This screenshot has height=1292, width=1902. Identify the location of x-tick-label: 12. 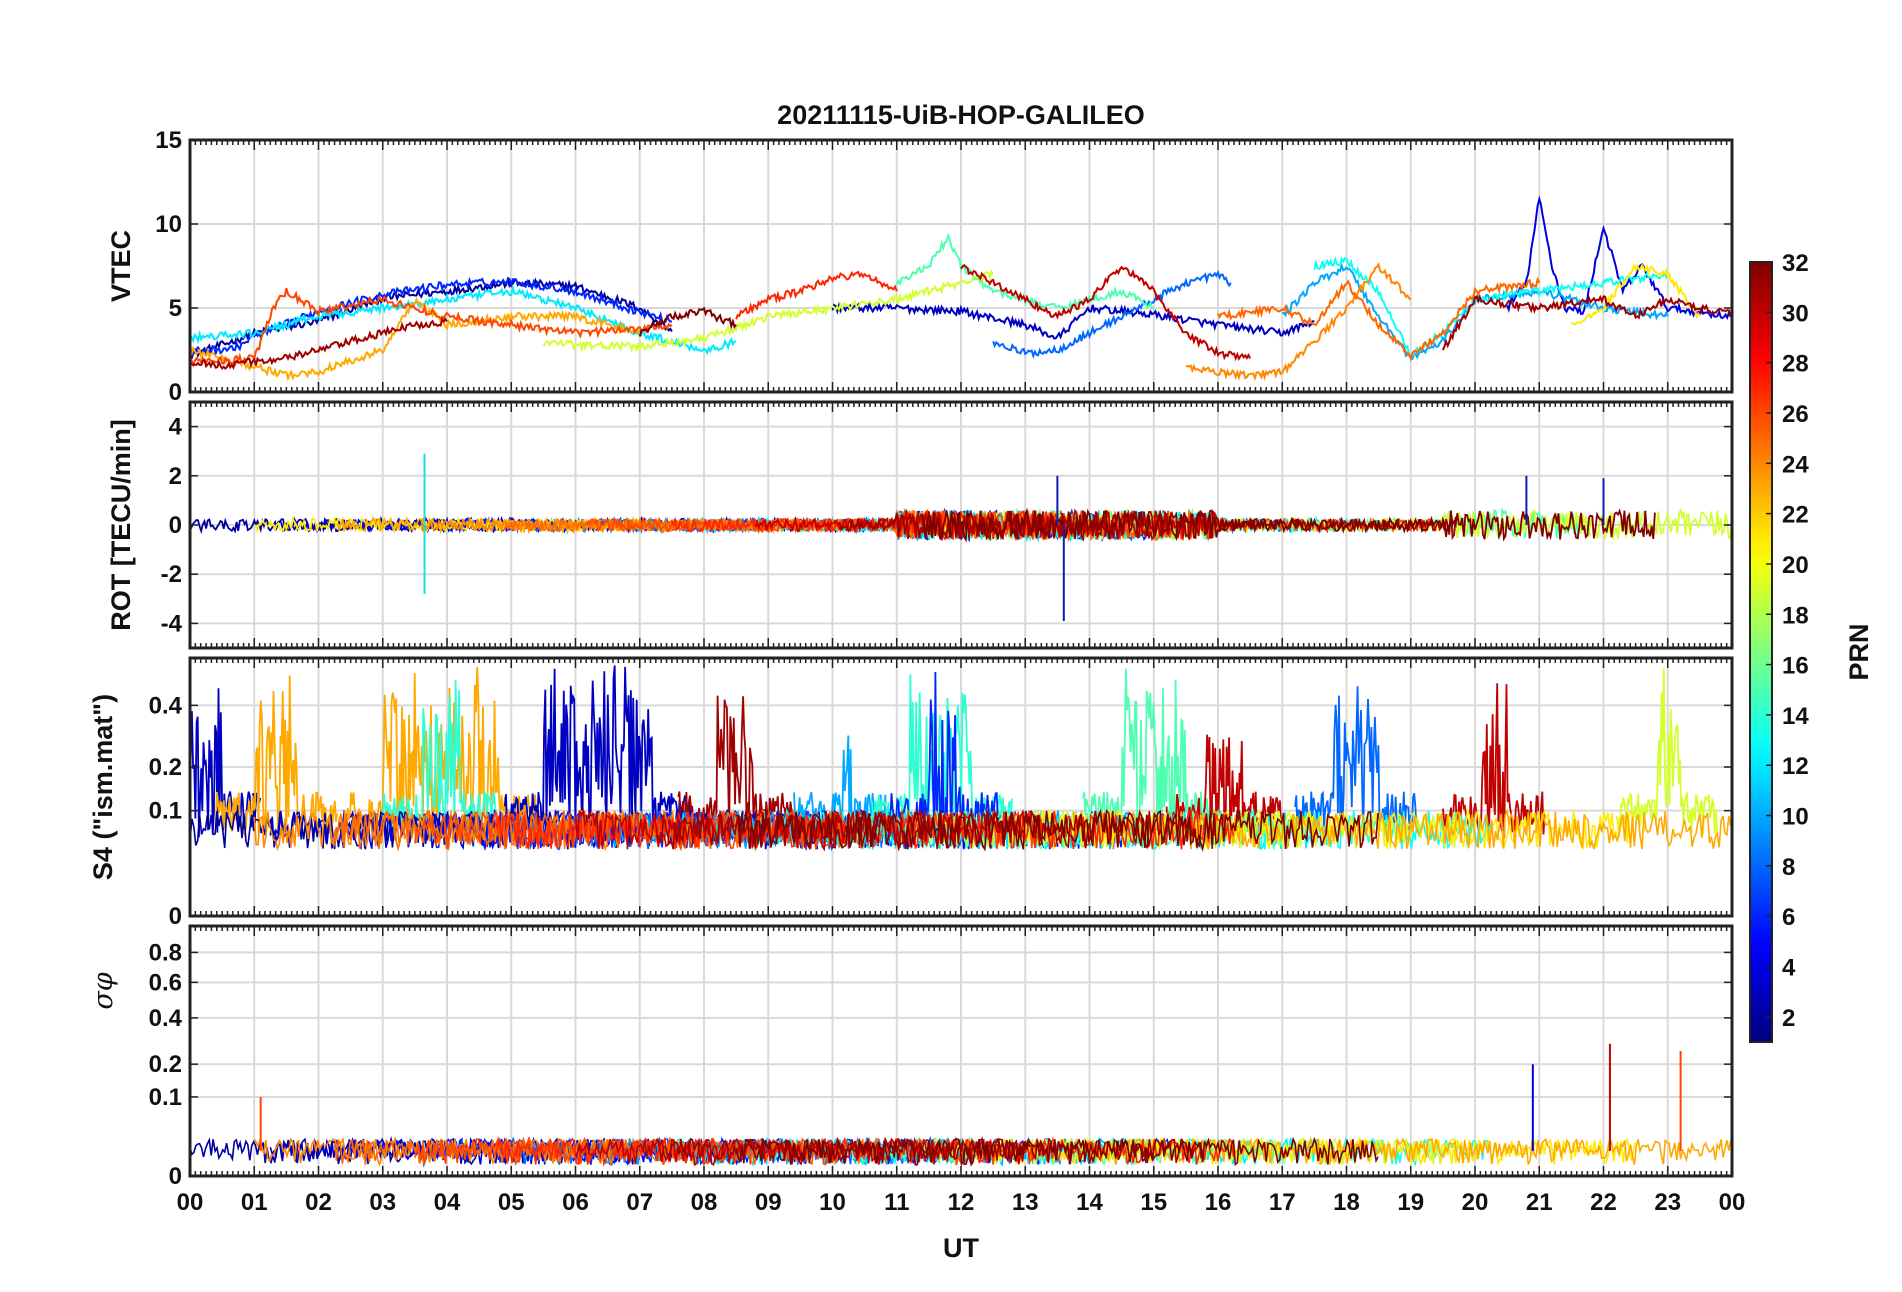
(961, 1202).